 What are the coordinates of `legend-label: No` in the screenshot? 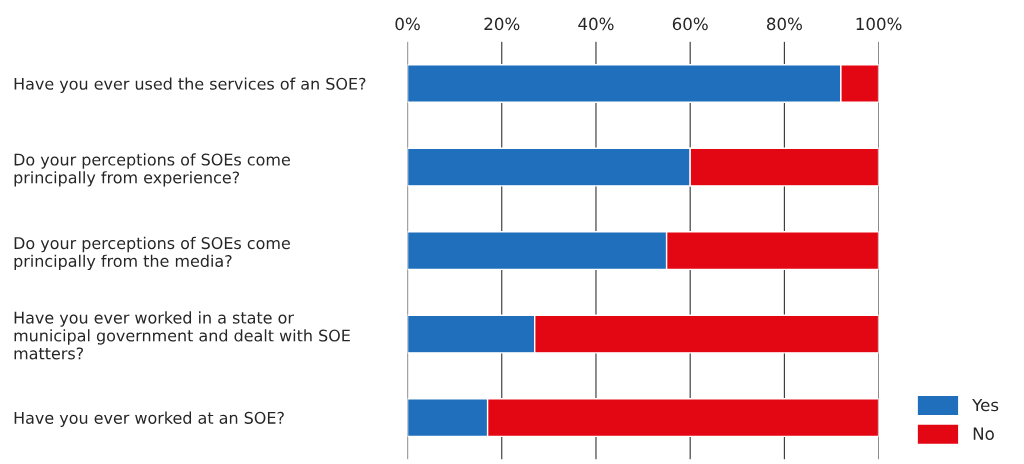 It's located at (983, 433).